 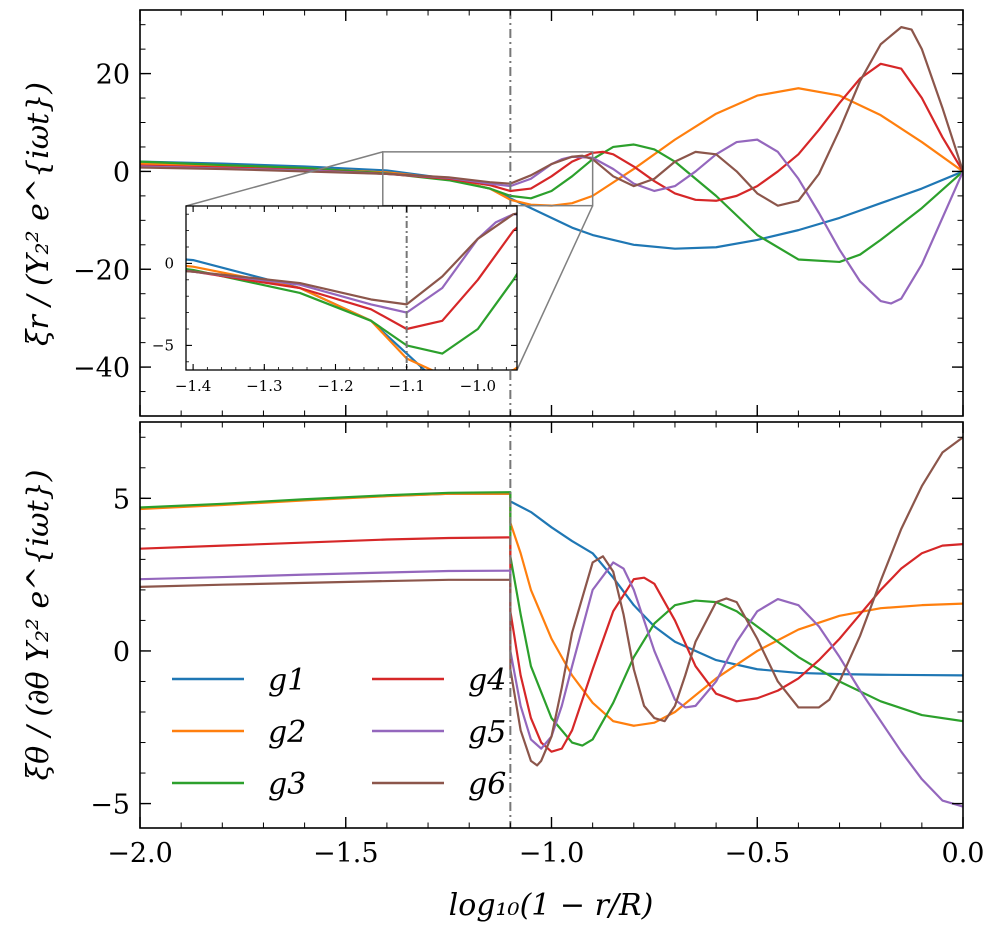 I want to click on inset-panel: −1.4 −1.3 −1.2 −1.1 −1.0 0 −5, so click(x=335, y=300).